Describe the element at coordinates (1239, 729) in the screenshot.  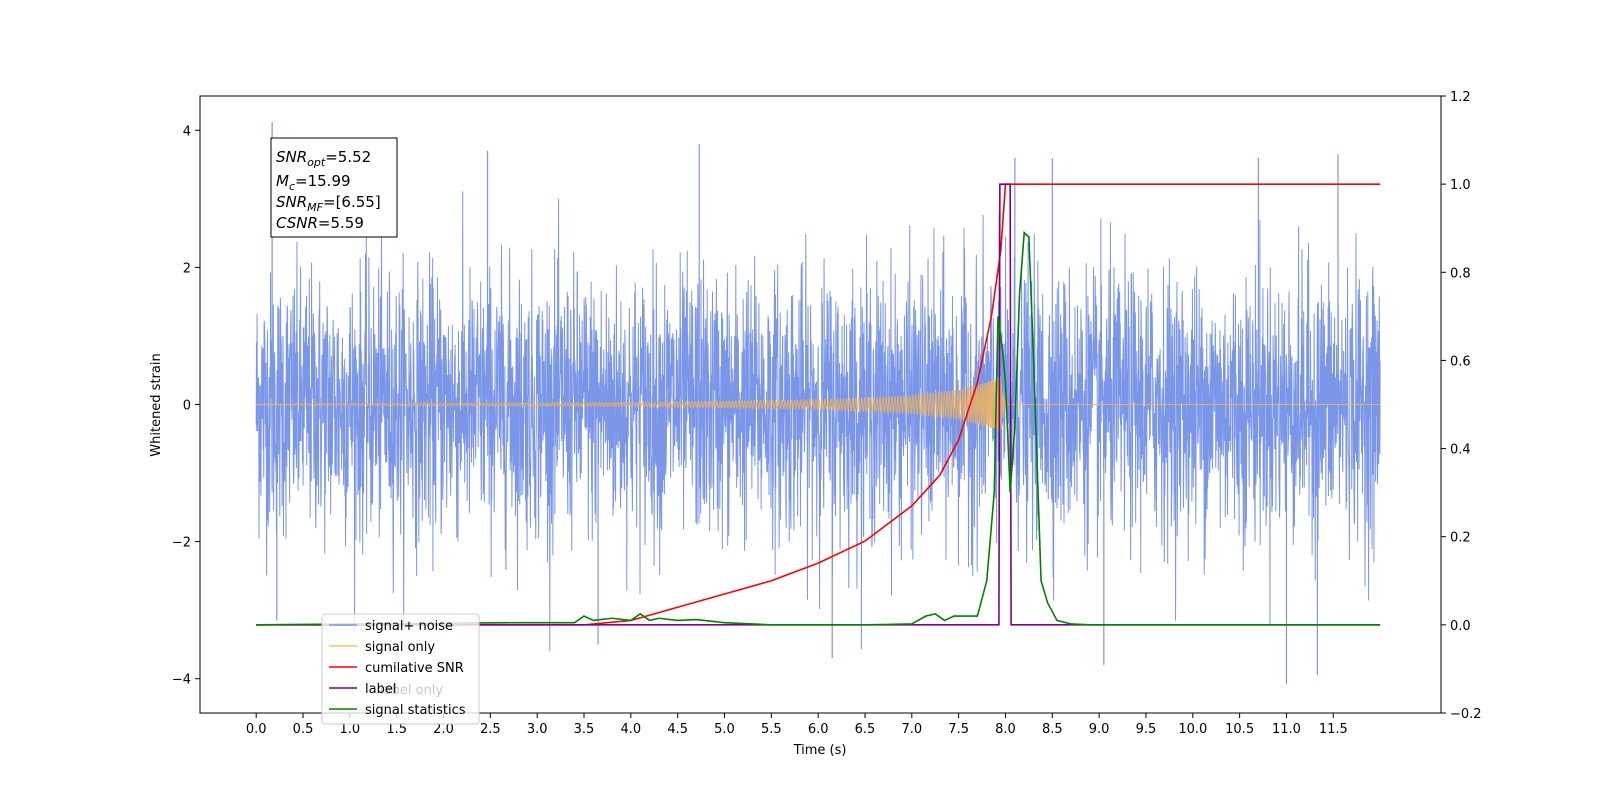
I see `x-tick-label: 10.5` at that location.